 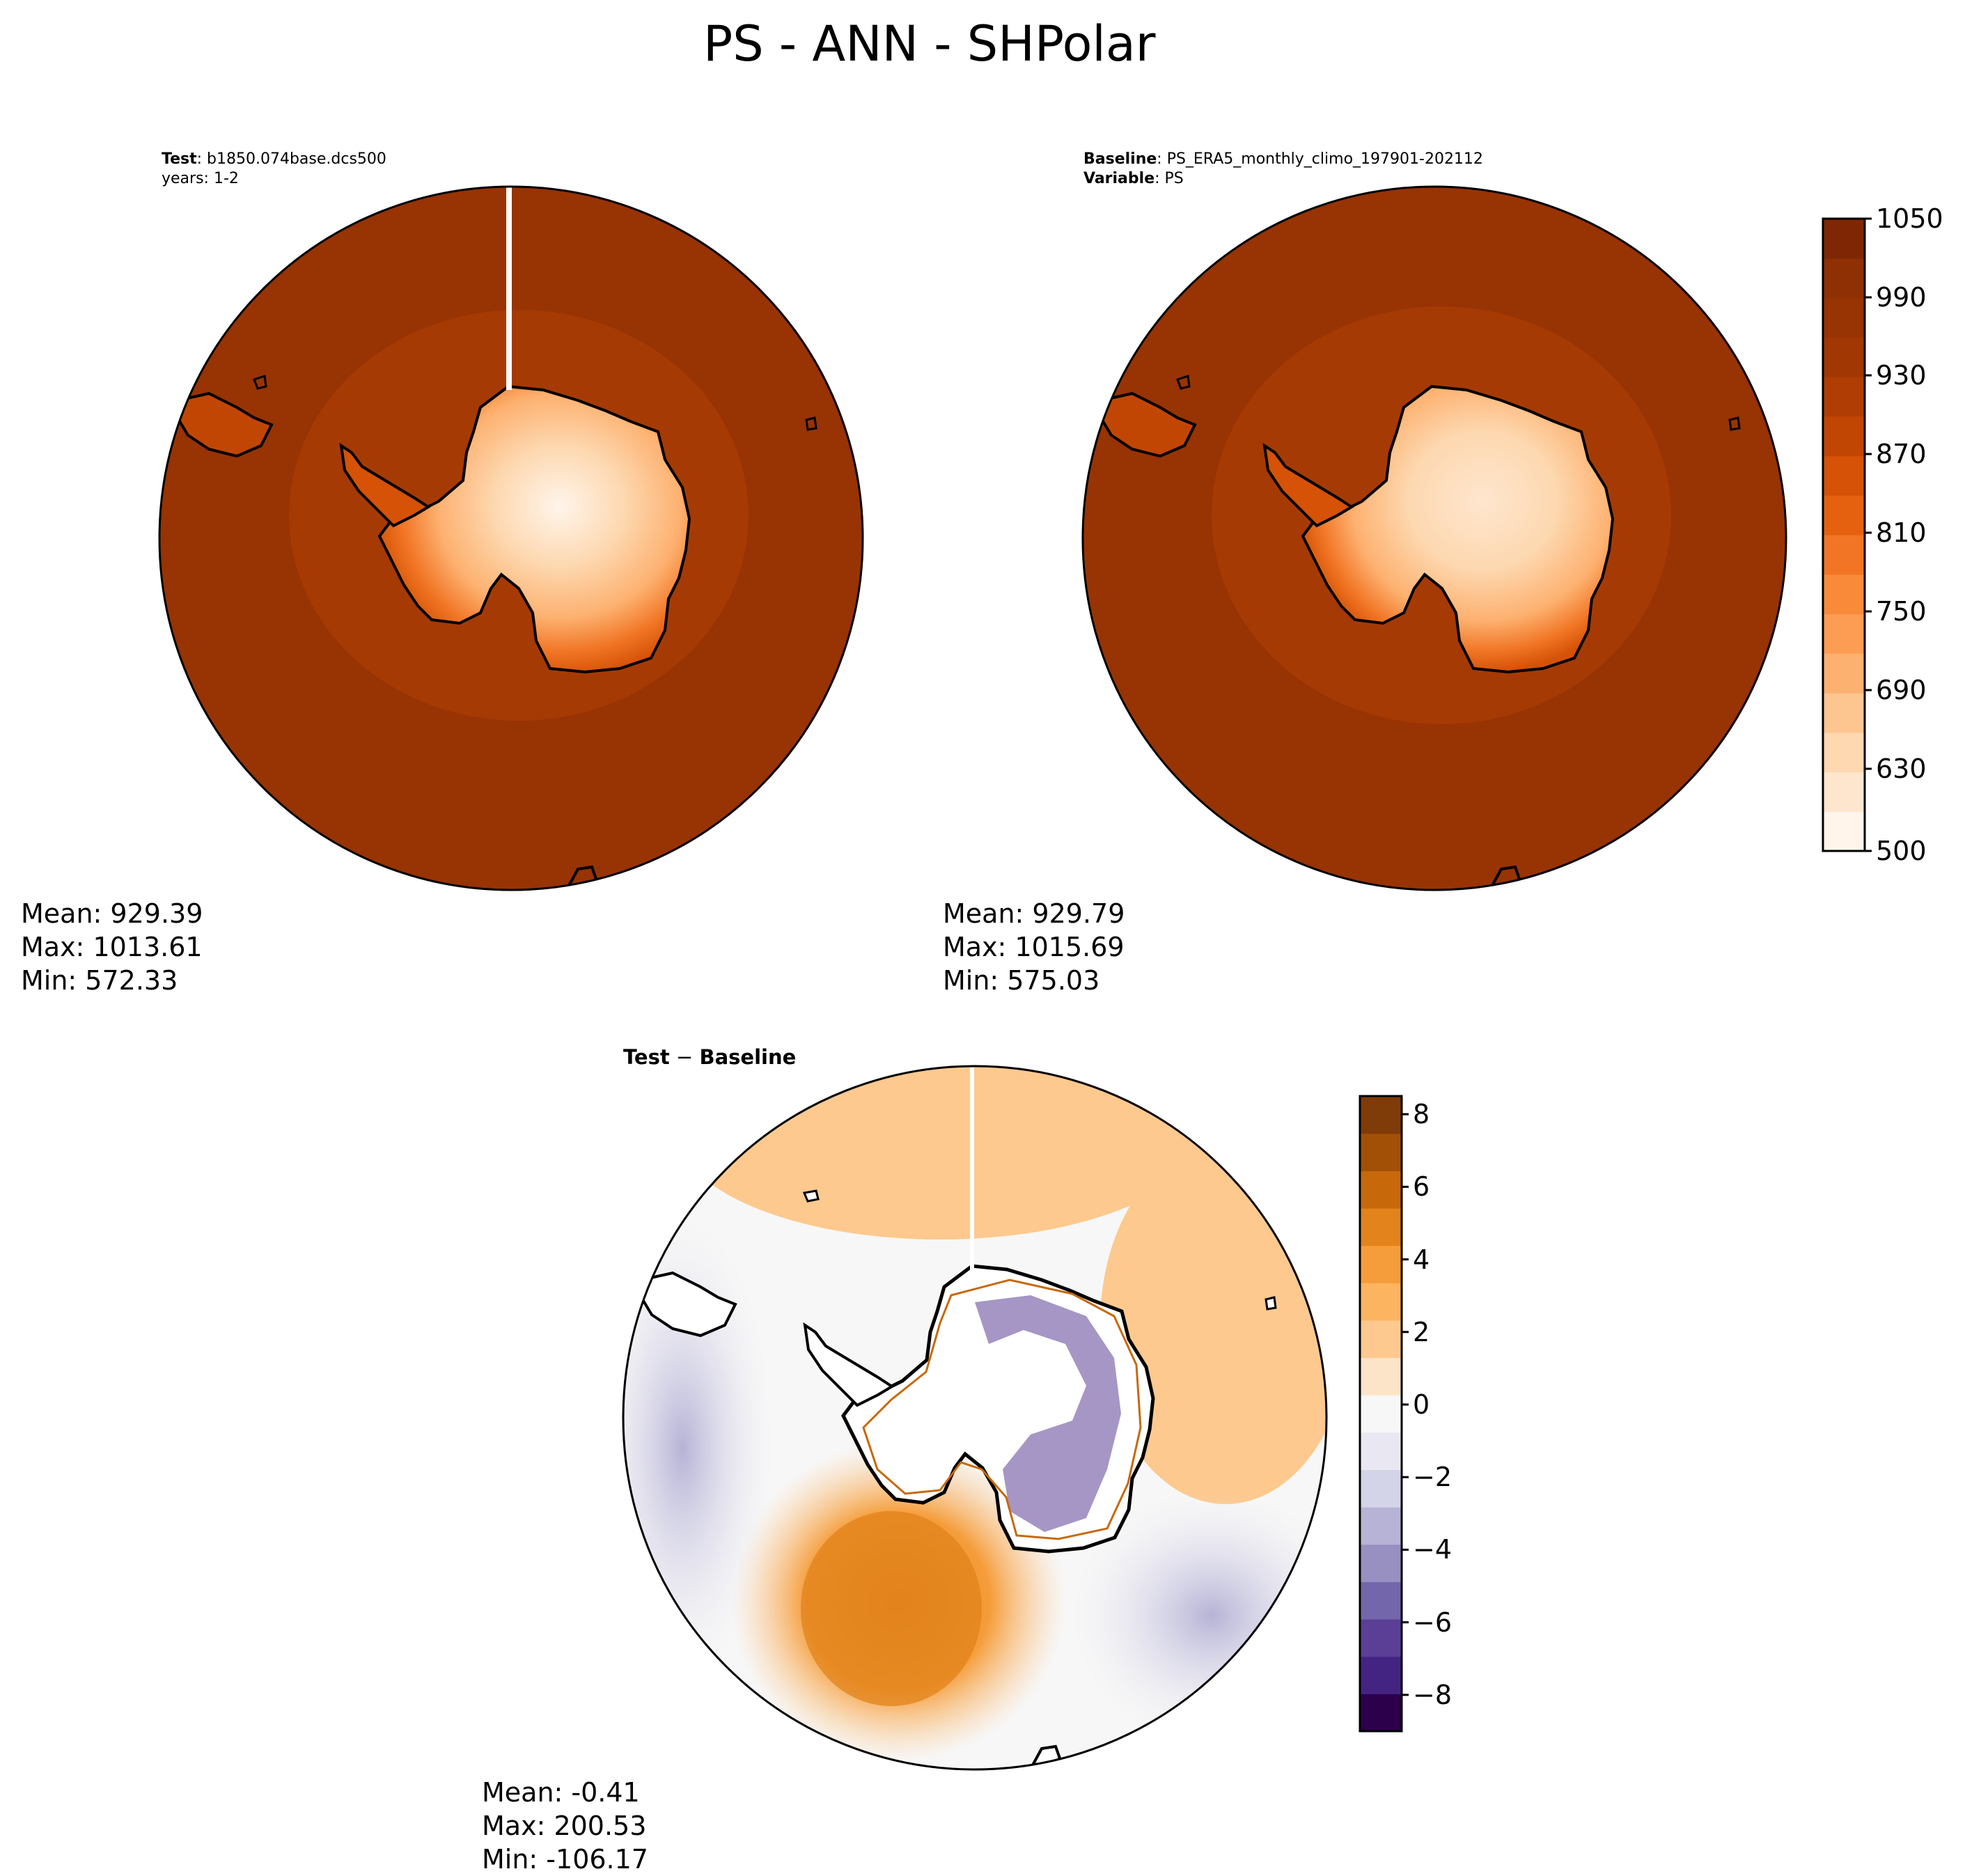 I want to click on difference-stats: Mean: -0.41 Max: 200.53 Min: -106.17, so click(x=565, y=1809).